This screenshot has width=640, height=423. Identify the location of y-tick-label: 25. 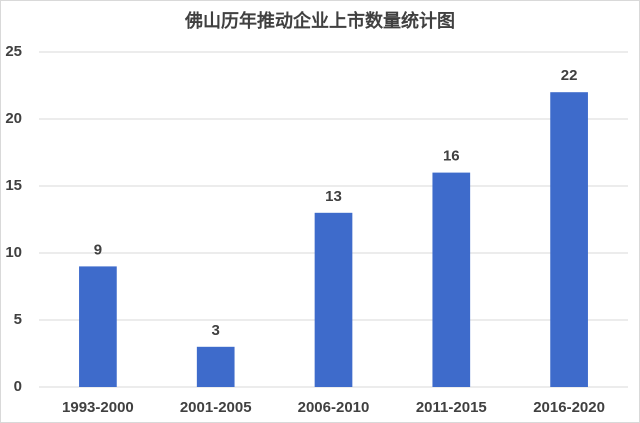
(13, 51).